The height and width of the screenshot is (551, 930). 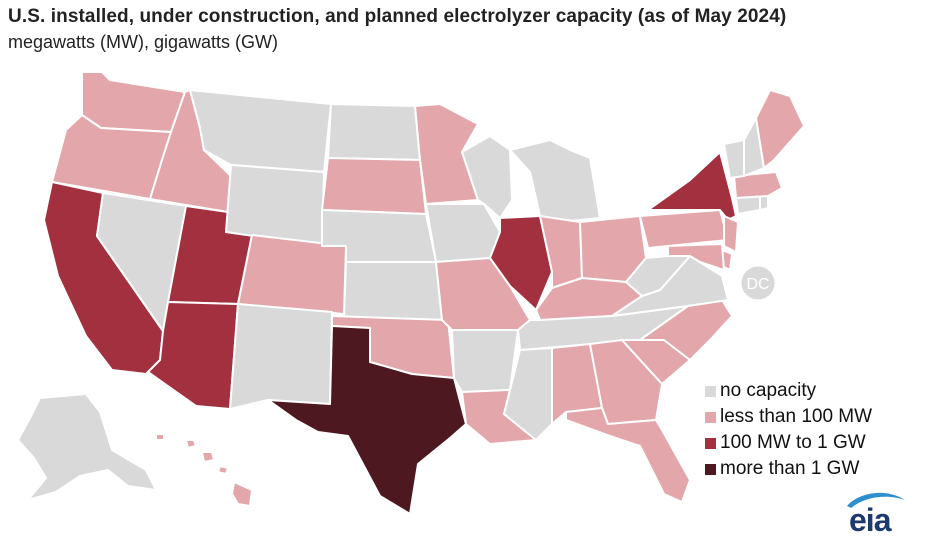 What do you see at coordinates (768, 390) in the screenshot?
I see `legend-label: no capacity` at bounding box center [768, 390].